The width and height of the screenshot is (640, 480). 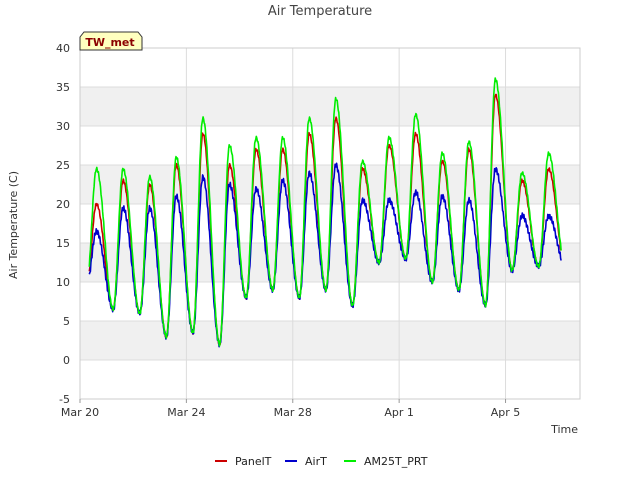 I want to click on x-tick-label: Apr 1, so click(x=399, y=412).